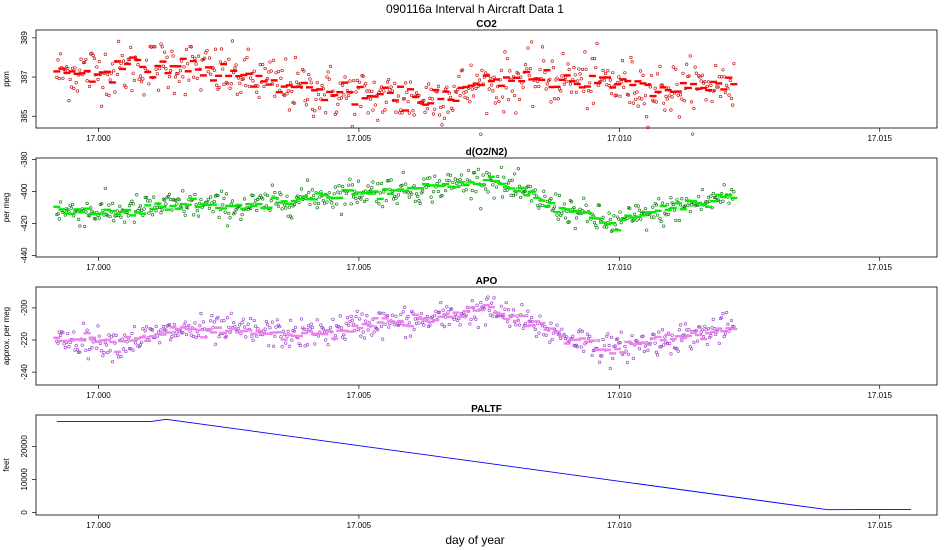 This screenshot has width=950, height=550. Describe the element at coordinates (6, 465) in the screenshot. I see `y-axis-label: feet` at that location.